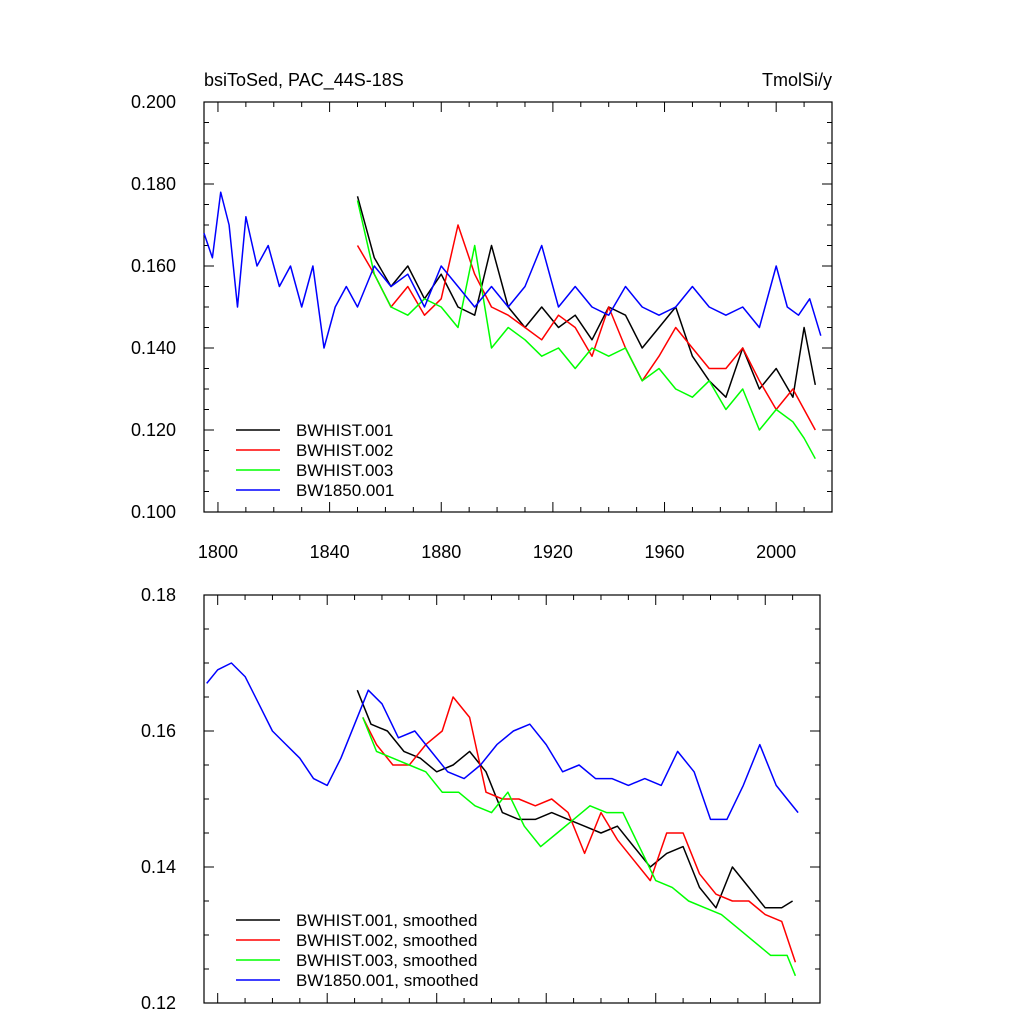  I want to click on x-tick-label: 1840, so click(330, 552).